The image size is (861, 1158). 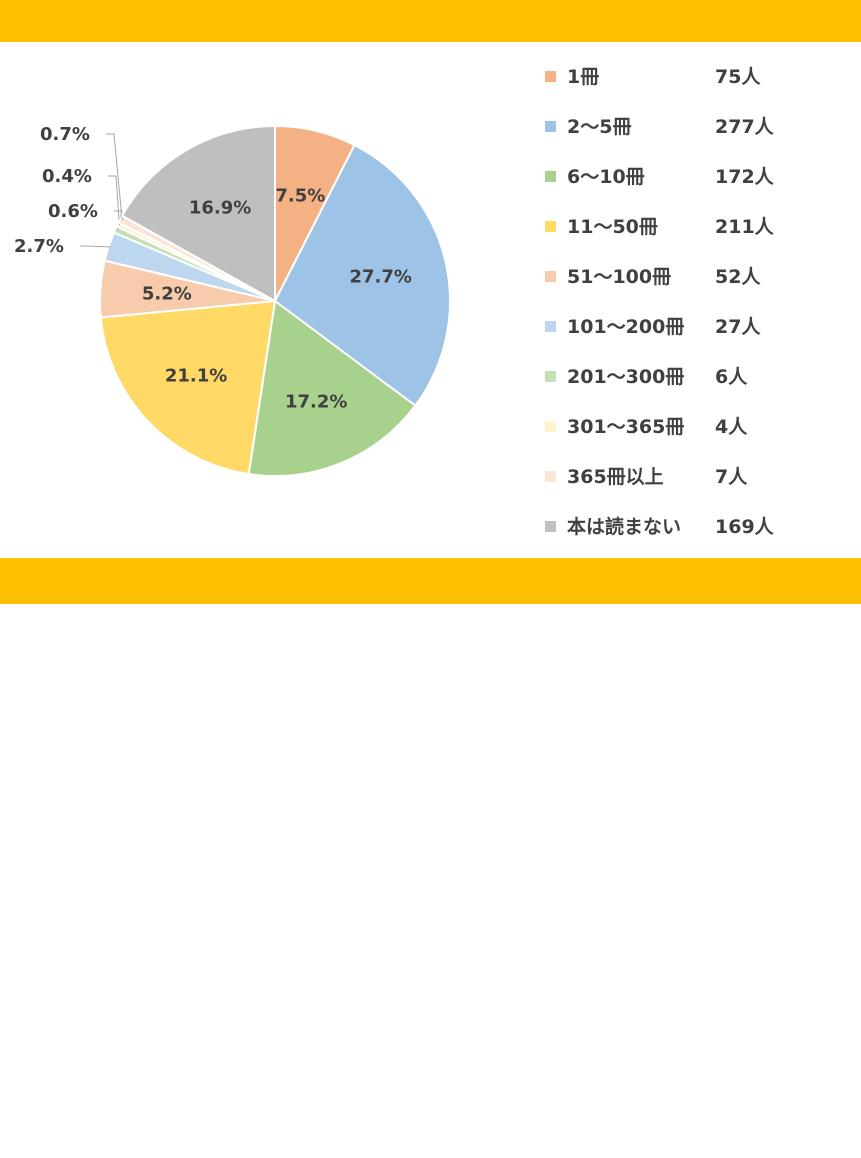 I want to click on data-label: 0.4%, so click(x=67, y=176).